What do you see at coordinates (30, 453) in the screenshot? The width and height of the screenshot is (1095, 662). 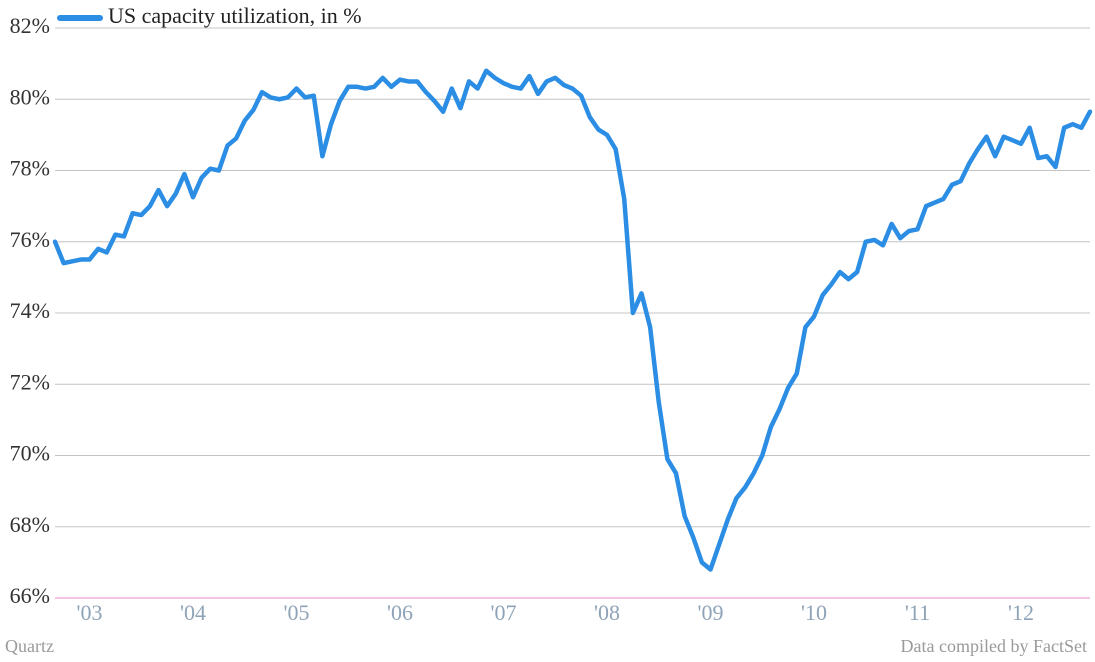 I see `y-tick-label: 70%` at bounding box center [30, 453].